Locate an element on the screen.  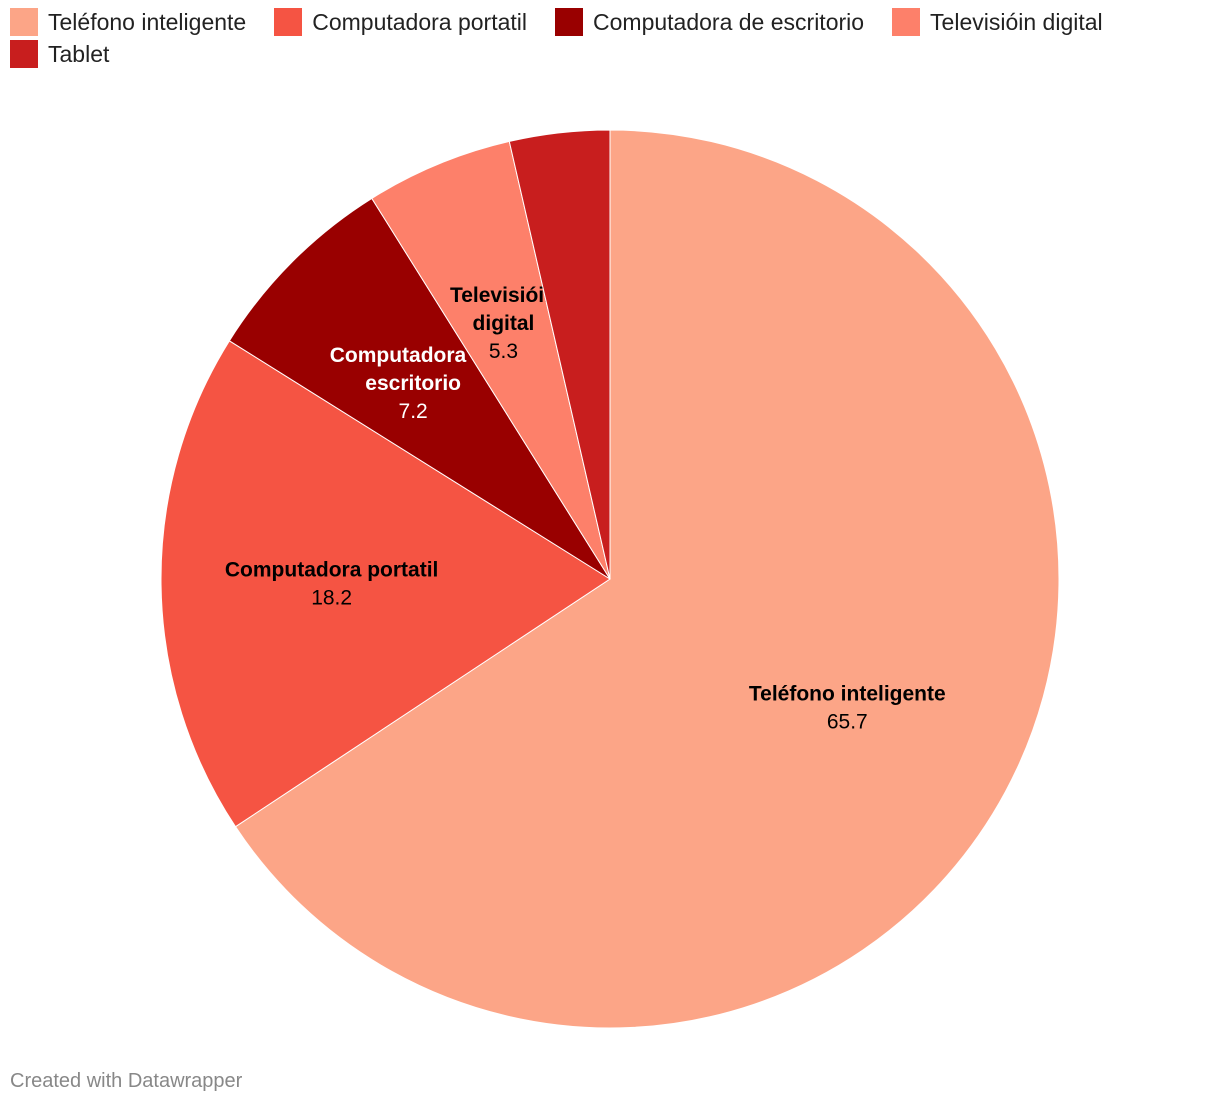
slice-name-label: Televisióin is located at coordinates (503, 295).